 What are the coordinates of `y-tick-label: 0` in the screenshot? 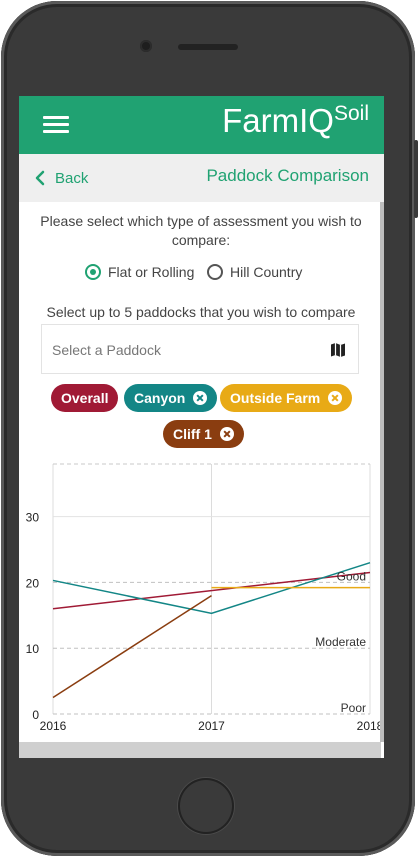 It's located at (35, 715).